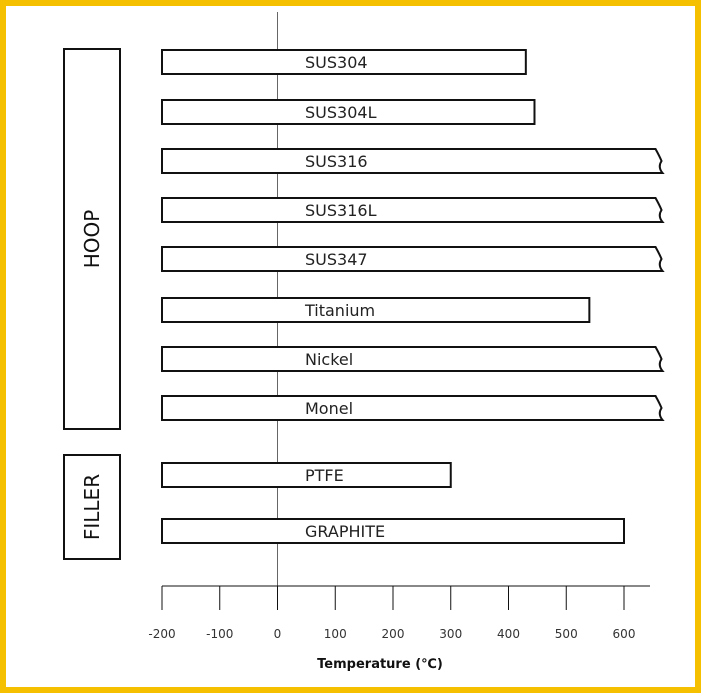  Describe the element at coordinates (278, 634) in the screenshot. I see `x-tick-label: 0` at that location.